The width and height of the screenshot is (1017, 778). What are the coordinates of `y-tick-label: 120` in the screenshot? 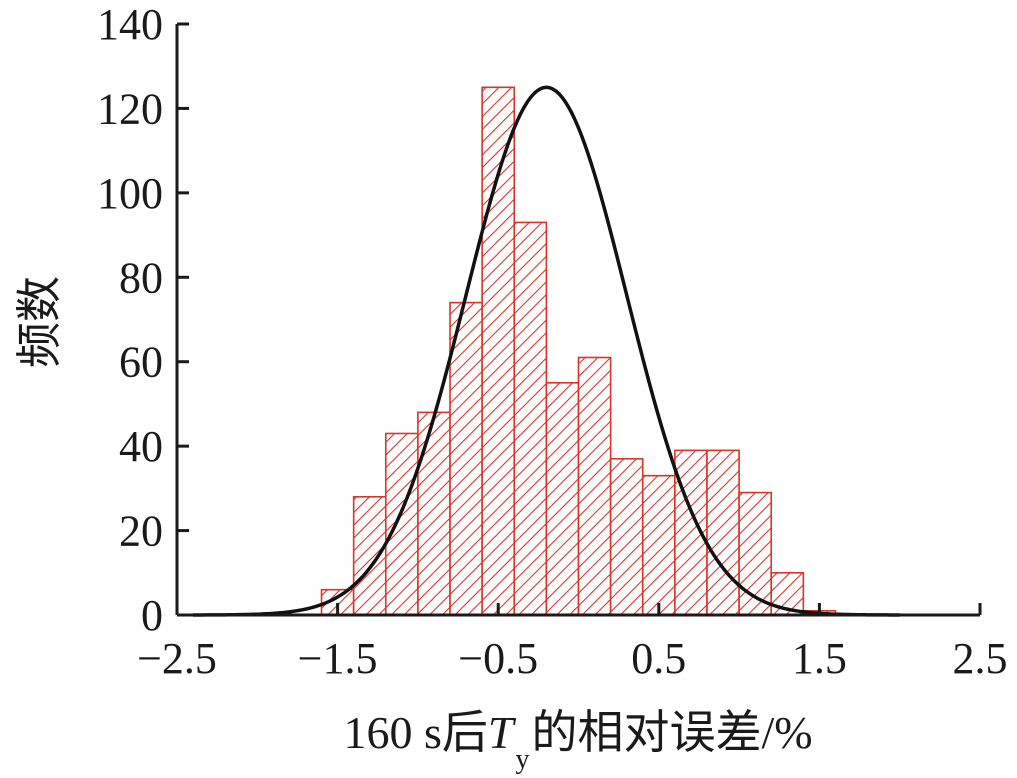 It's located at (130, 108).